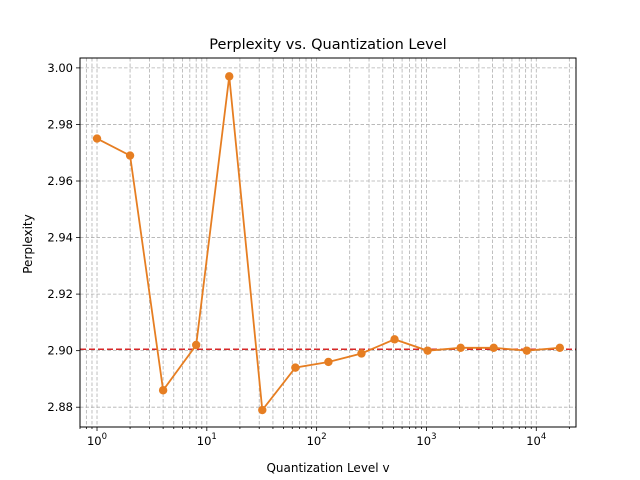  Describe the element at coordinates (60, 124) in the screenshot. I see `y-tick-label: 2.98` at that location.